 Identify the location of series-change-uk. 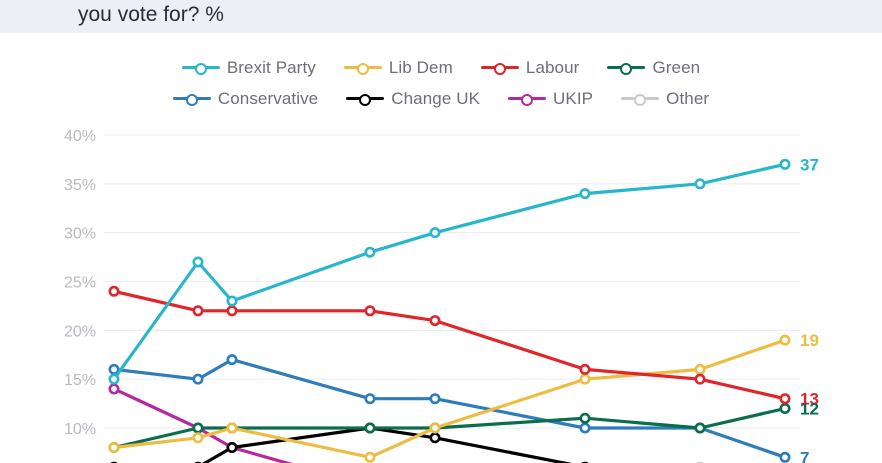
(449, 442).